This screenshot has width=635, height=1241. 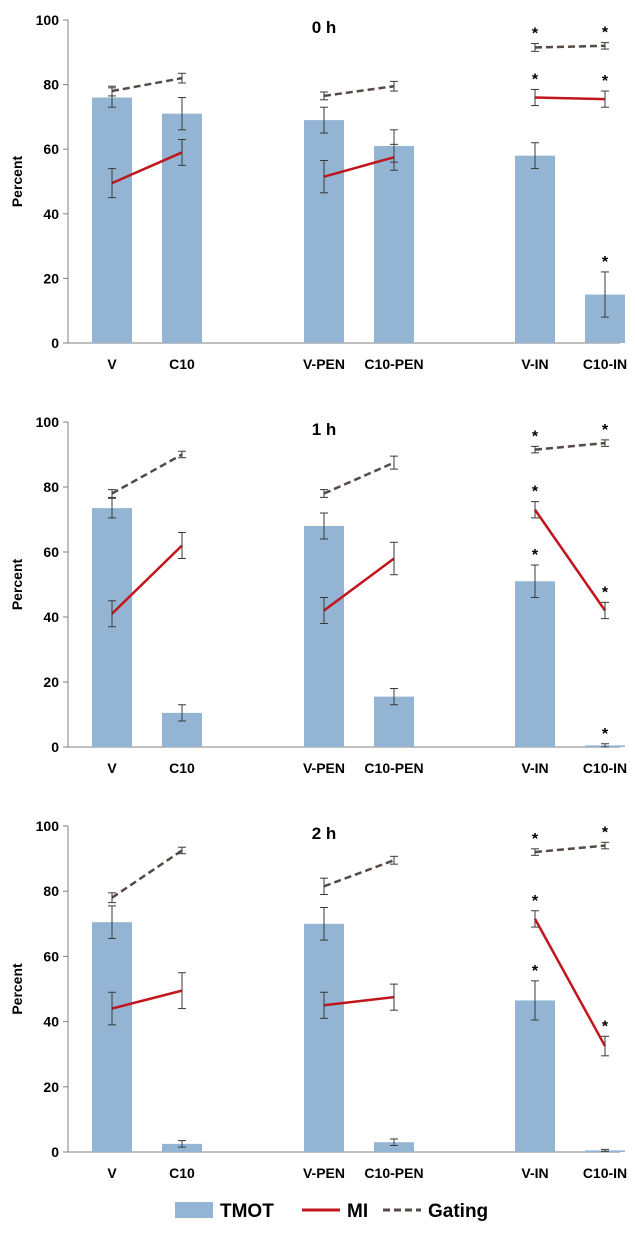 What do you see at coordinates (357, 1211) in the screenshot?
I see `legend-mi-label: MI` at bounding box center [357, 1211].